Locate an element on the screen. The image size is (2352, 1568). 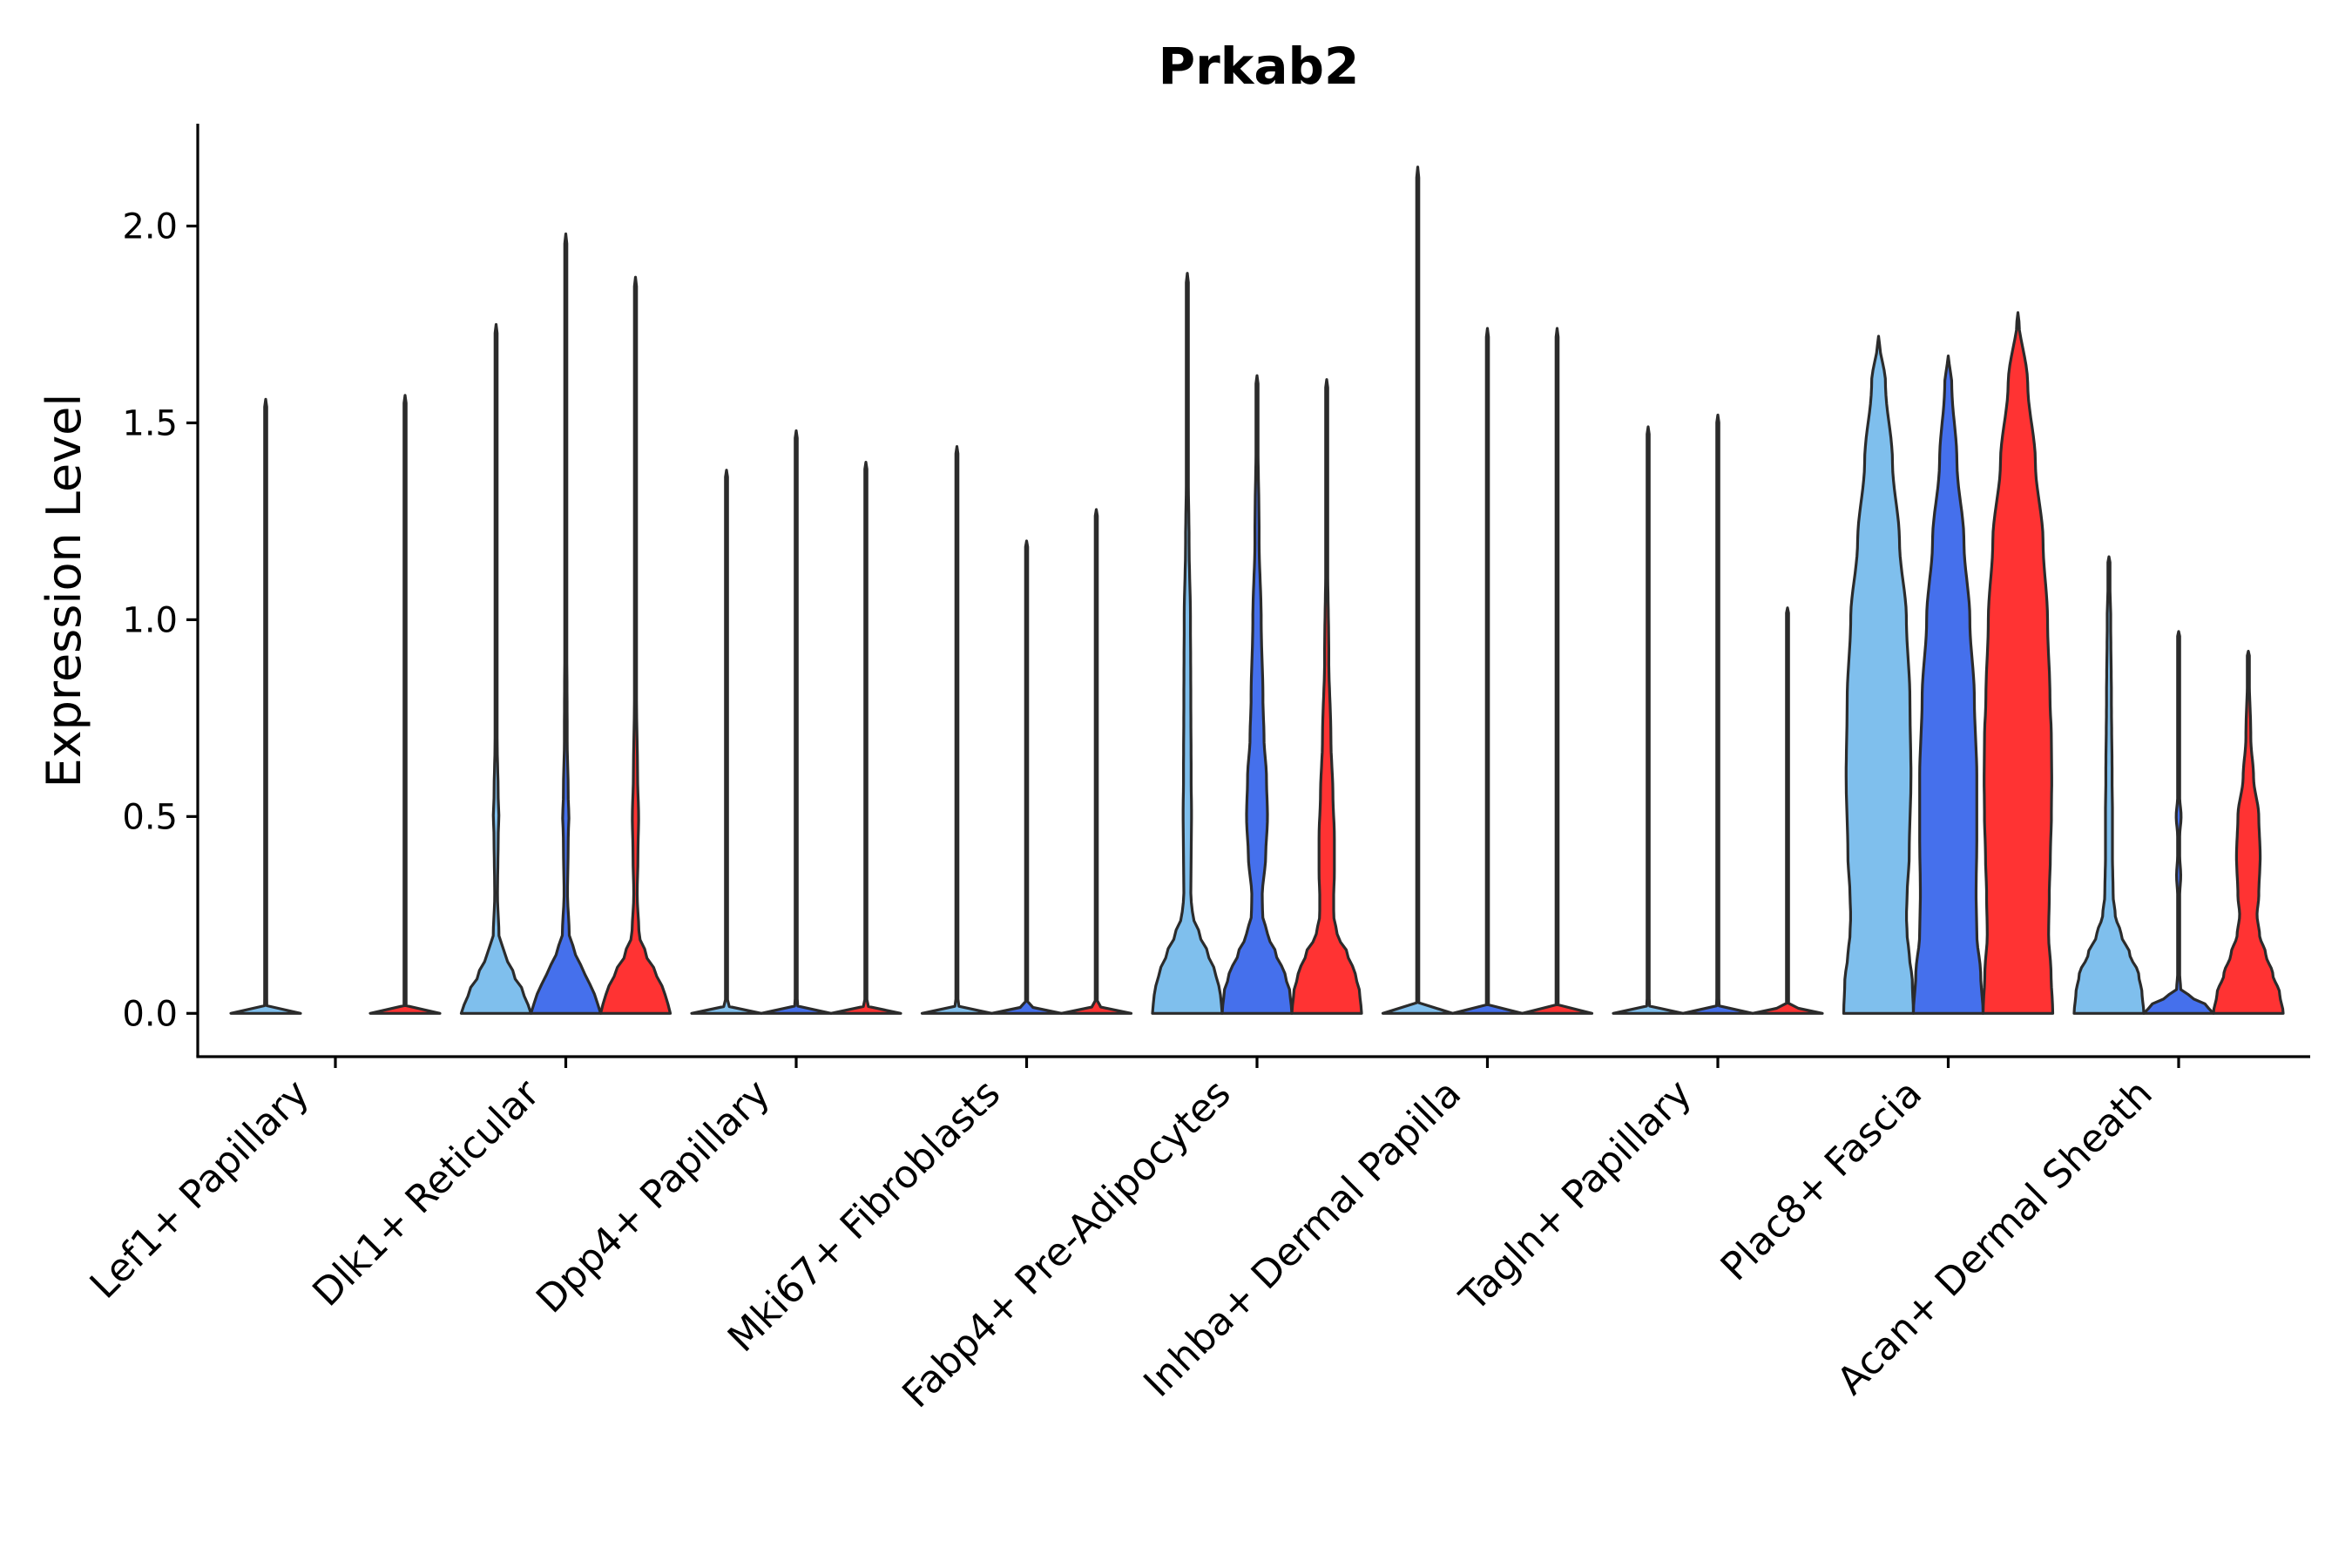
x-tick-label: Dlk1+ Reticular is located at coordinates (426, 1193).